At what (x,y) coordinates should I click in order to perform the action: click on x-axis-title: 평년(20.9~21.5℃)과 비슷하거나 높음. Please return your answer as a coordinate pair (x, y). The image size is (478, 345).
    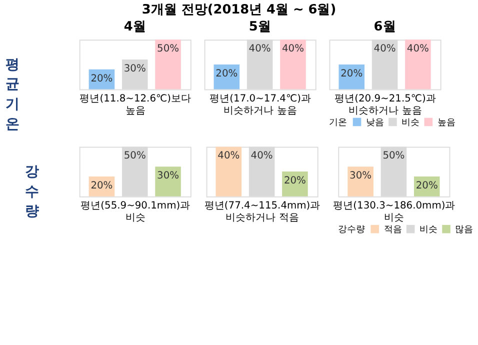
    Looking at the image, I should click on (385, 105).